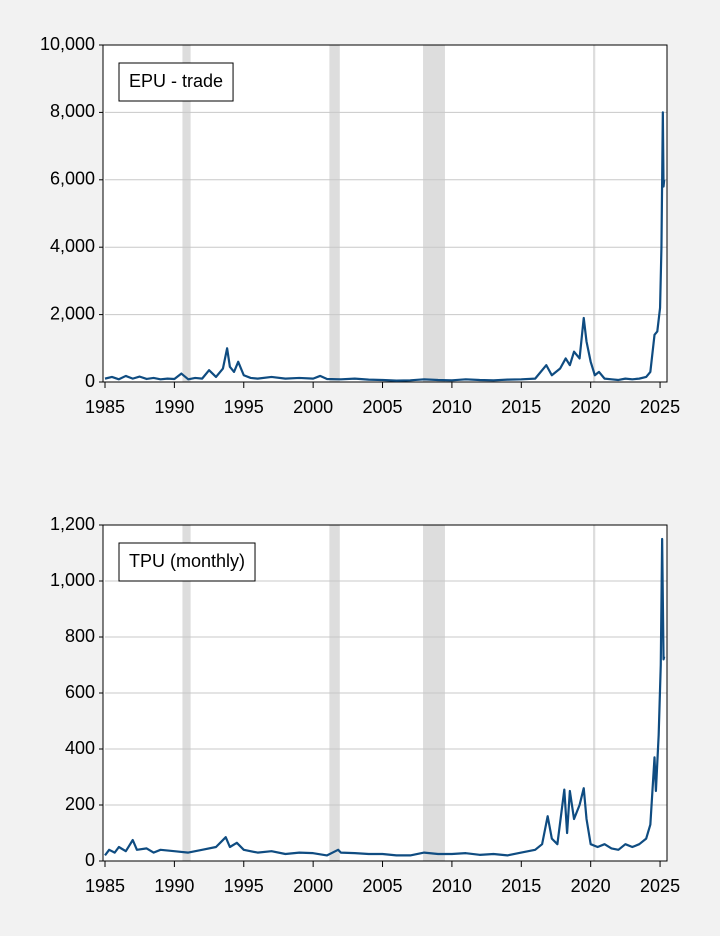 The height and width of the screenshot is (936, 720). What do you see at coordinates (80, 636) in the screenshot?
I see `y-tick-label: 800` at bounding box center [80, 636].